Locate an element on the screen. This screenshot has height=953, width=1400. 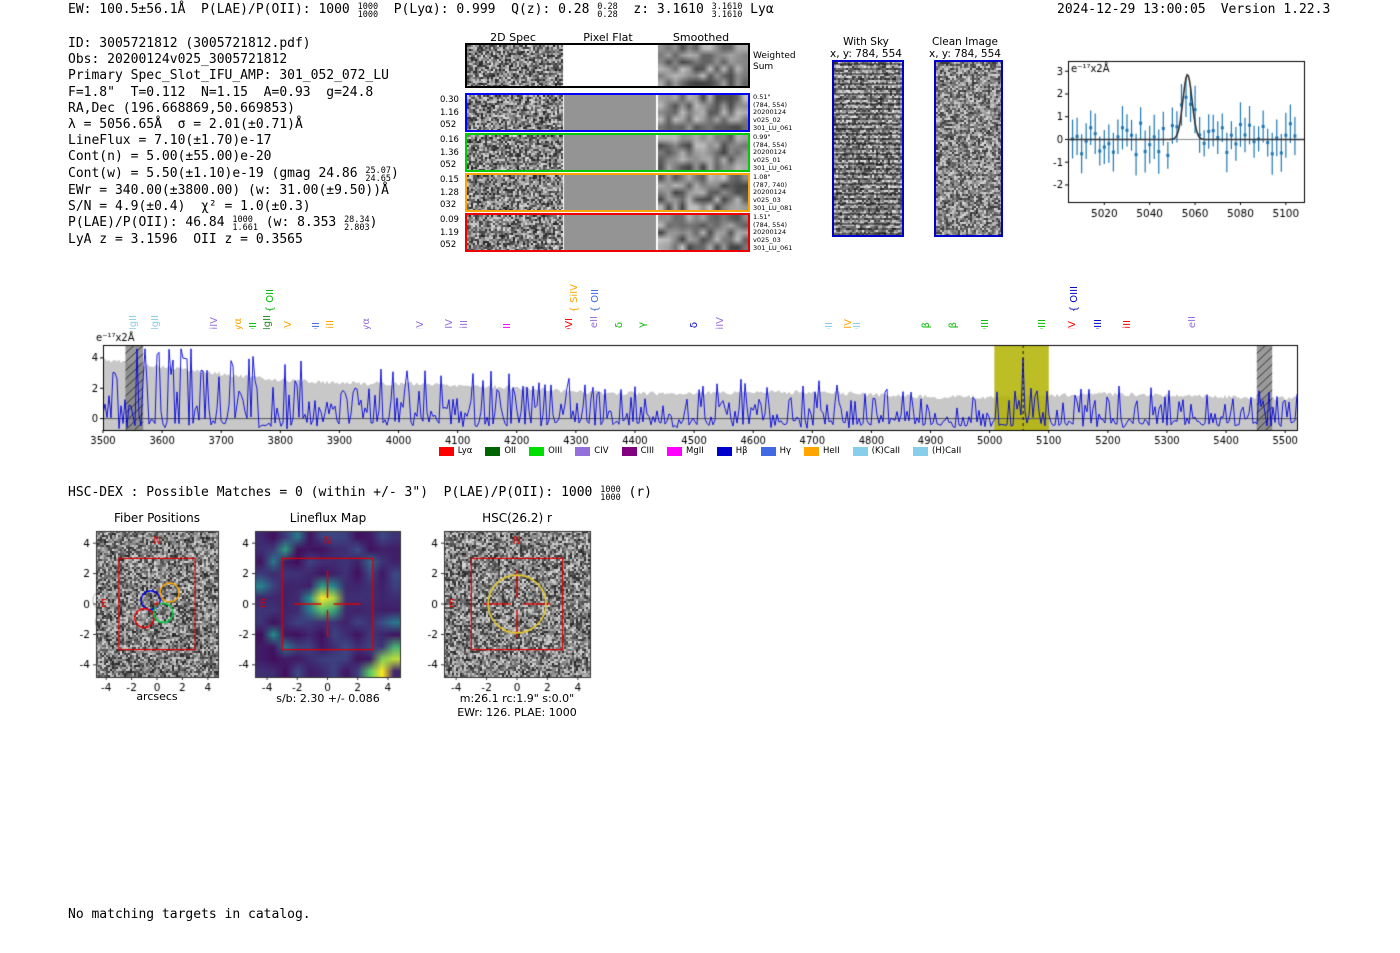
info-line: RA,Dec (196.668869,50.669853) is located at coordinates (233, 109).